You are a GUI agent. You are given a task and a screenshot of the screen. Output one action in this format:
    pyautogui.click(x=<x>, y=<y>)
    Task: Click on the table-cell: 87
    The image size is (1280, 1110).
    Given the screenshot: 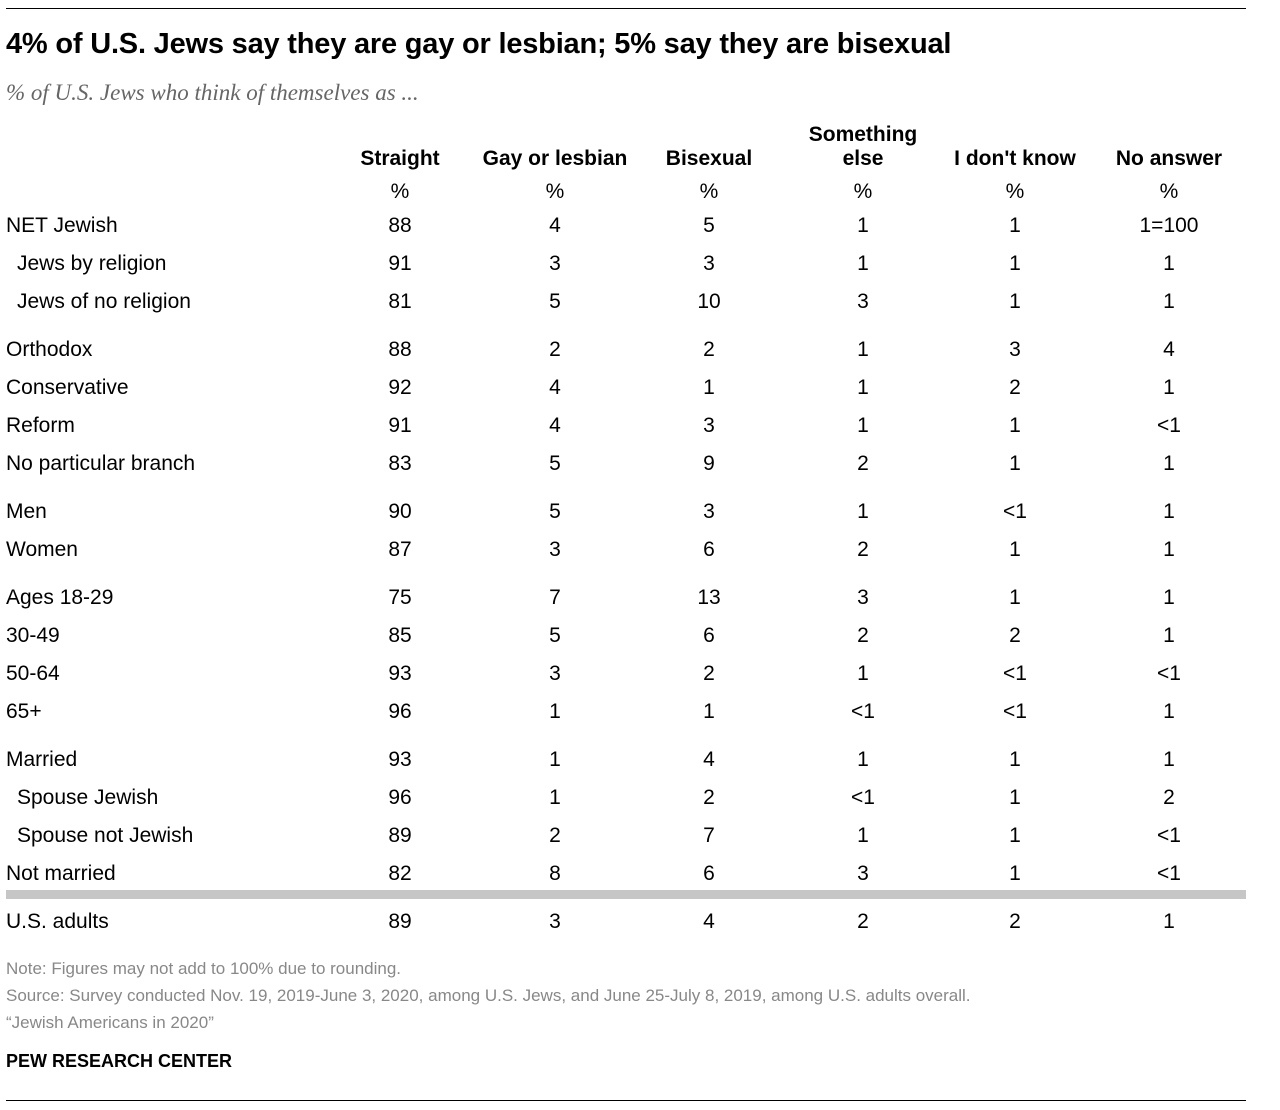 What is the action you would take?
    pyautogui.click(x=400, y=549)
    